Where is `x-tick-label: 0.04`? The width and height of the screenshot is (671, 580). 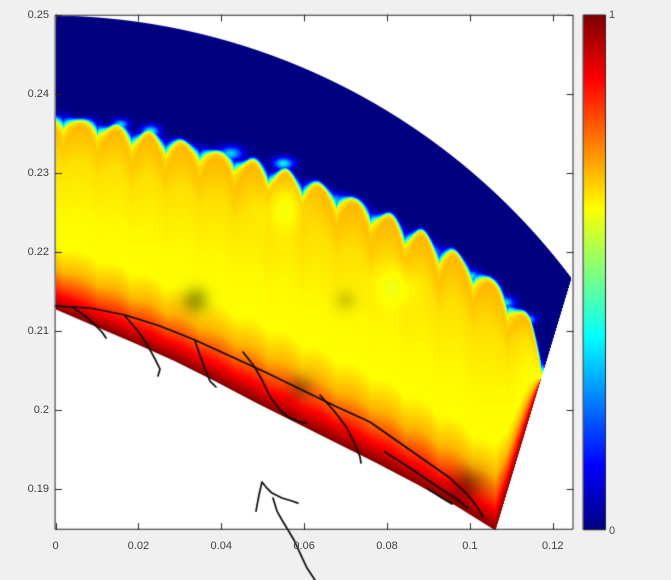 x-tick-label: 0.04 is located at coordinates (221, 546).